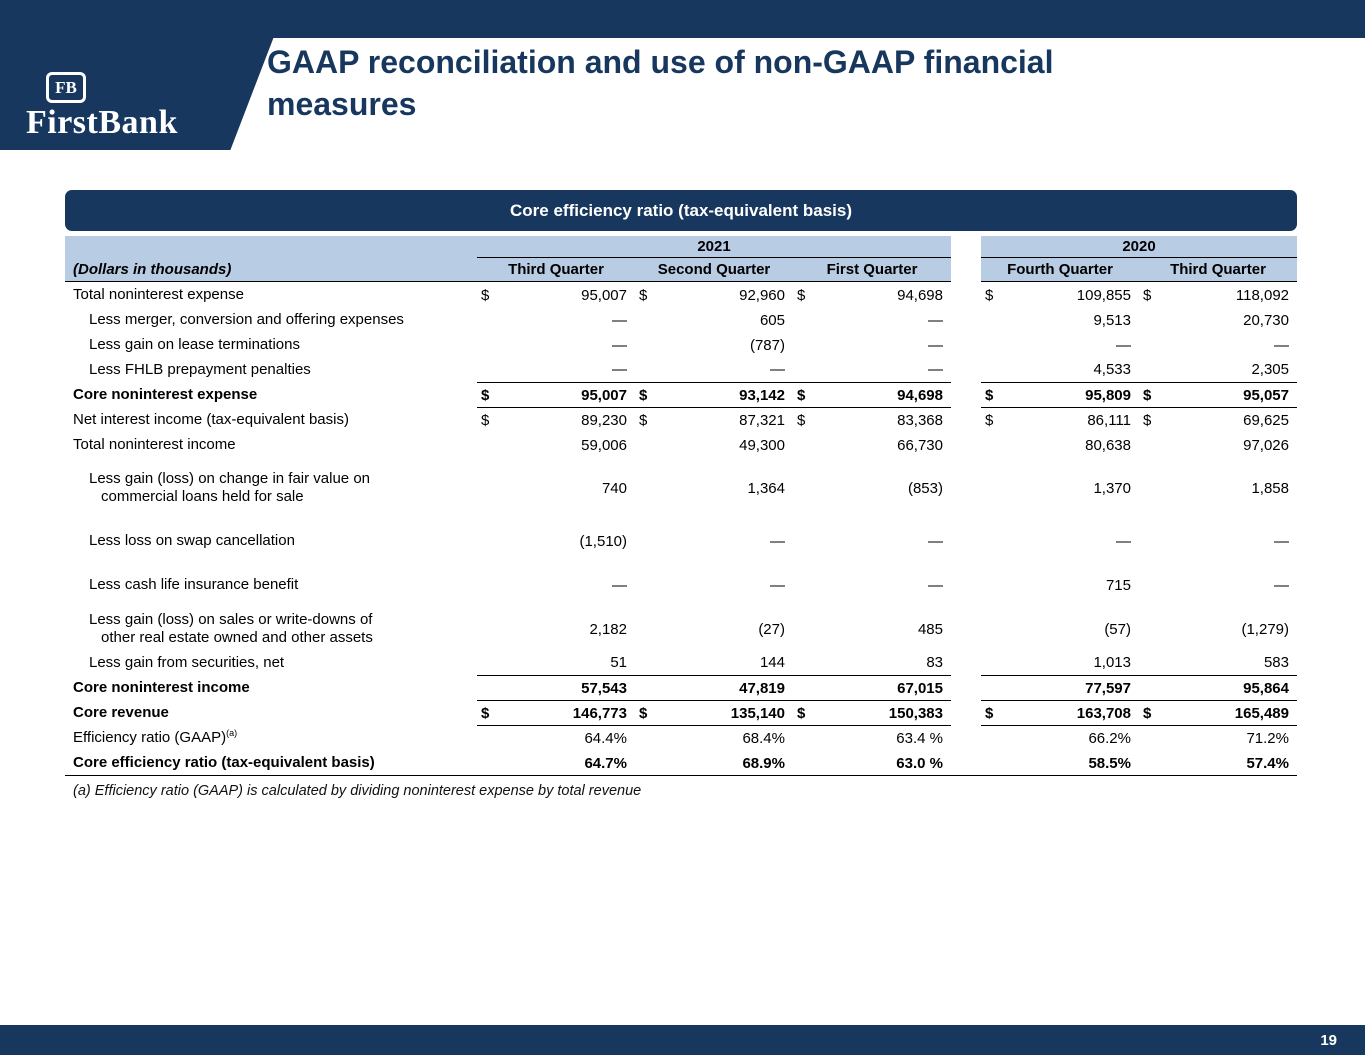 The height and width of the screenshot is (1055, 1365). What do you see at coordinates (727, 663) in the screenshot?
I see `cell-value: 144` at bounding box center [727, 663].